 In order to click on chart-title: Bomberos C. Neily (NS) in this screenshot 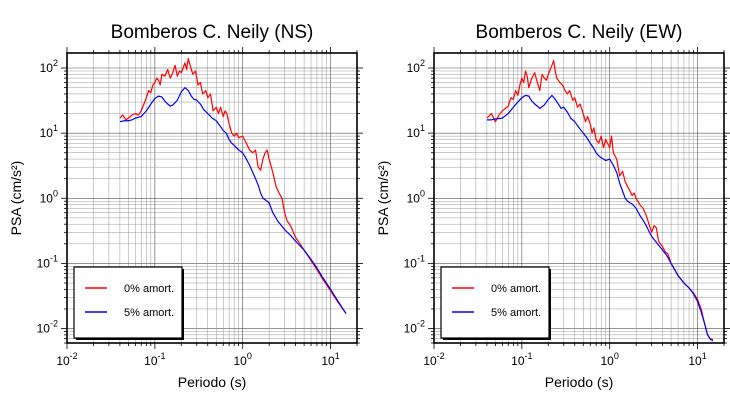, I will do `click(212, 32)`.